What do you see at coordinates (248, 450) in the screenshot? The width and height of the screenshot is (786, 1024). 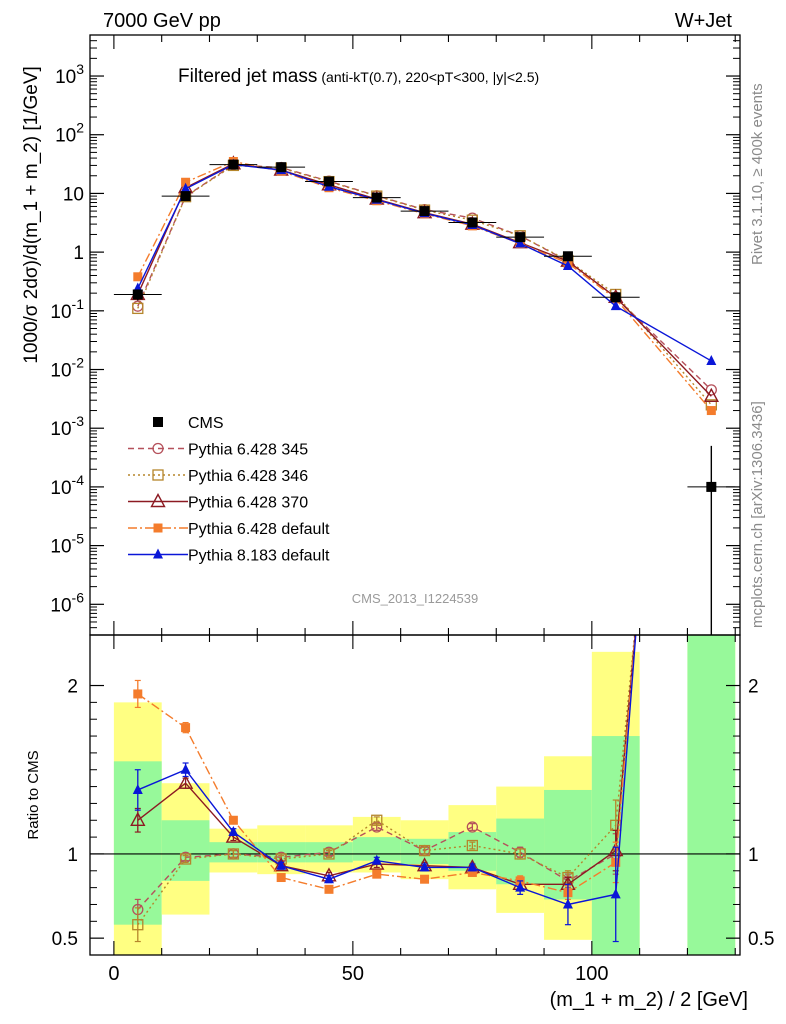 I see `legend-label: Pythia 6.428 345` at bounding box center [248, 450].